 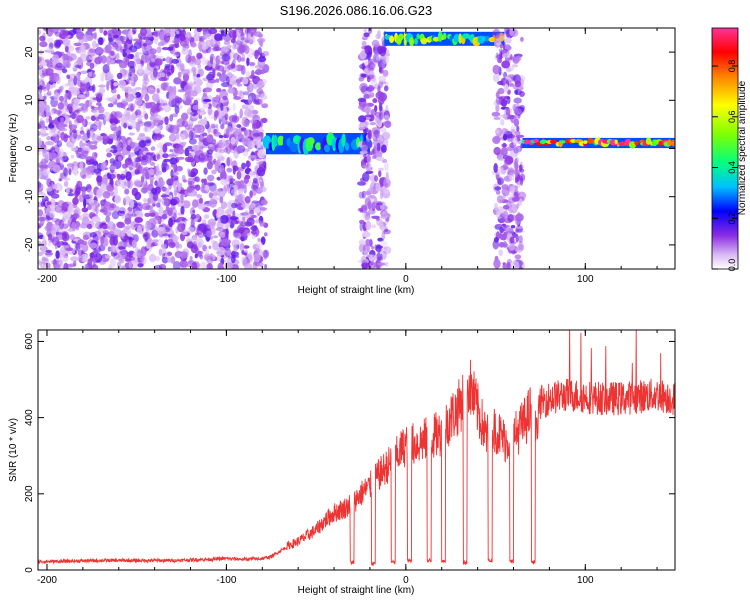 What do you see at coordinates (47, 279) in the screenshot?
I see `xtick-label: -200` at bounding box center [47, 279].